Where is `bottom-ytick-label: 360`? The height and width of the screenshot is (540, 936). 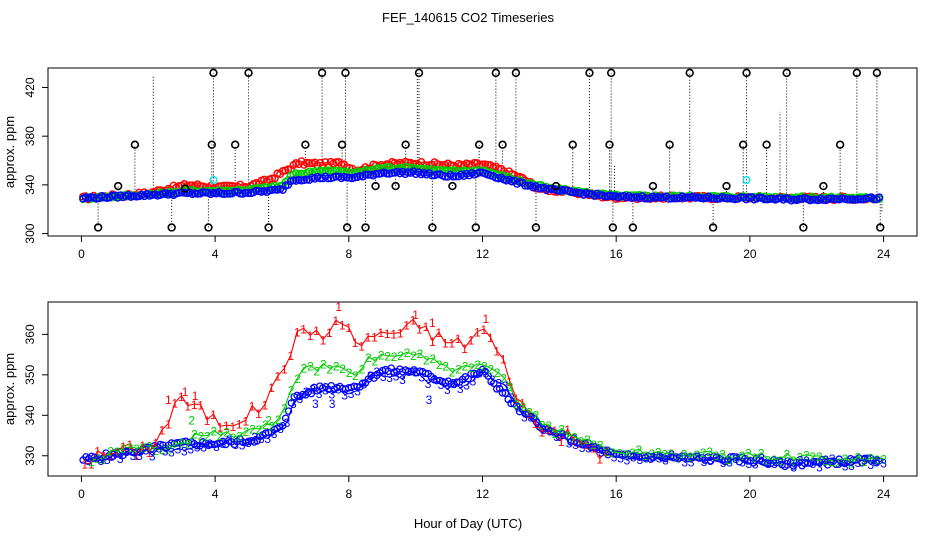
bottom-ytick-label: 360 is located at coordinates (30, 334).